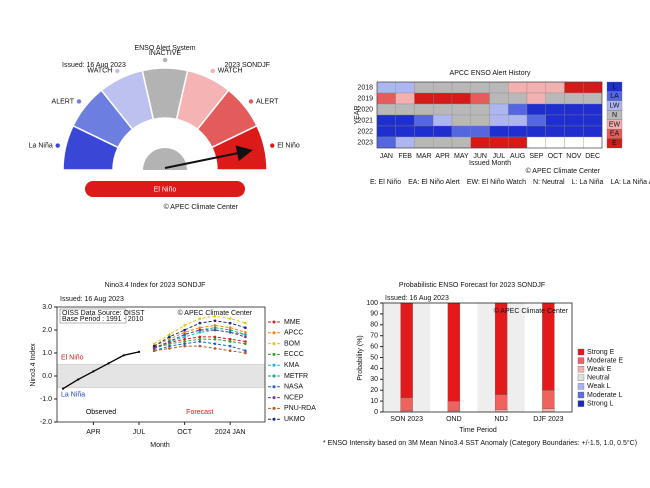 The height and width of the screenshot is (488, 650). What do you see at coordinates (374, 368) in the screenshot?
I see `y-tick-label: 40` at bounding box center [374, 368].